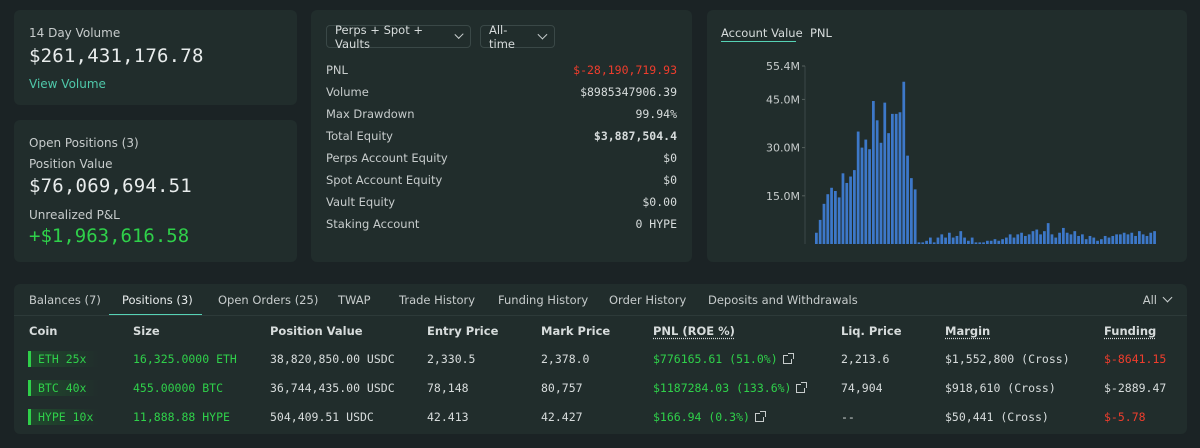 Image resolution: width=1200 pixels, height=448 pixels. What do you see at coordinates (63, 417) in the screenshot?
I see `coin-tag: HYPE 10x` at bounding box center [63, 417].